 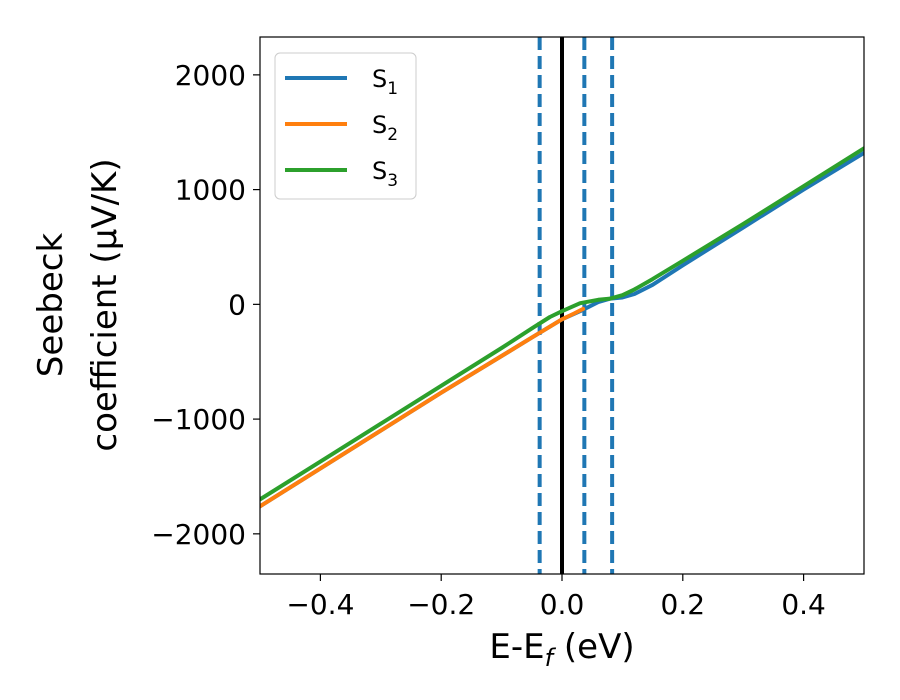 I want to click on legend: S1 S2 S3, so click(x=345, y=126).